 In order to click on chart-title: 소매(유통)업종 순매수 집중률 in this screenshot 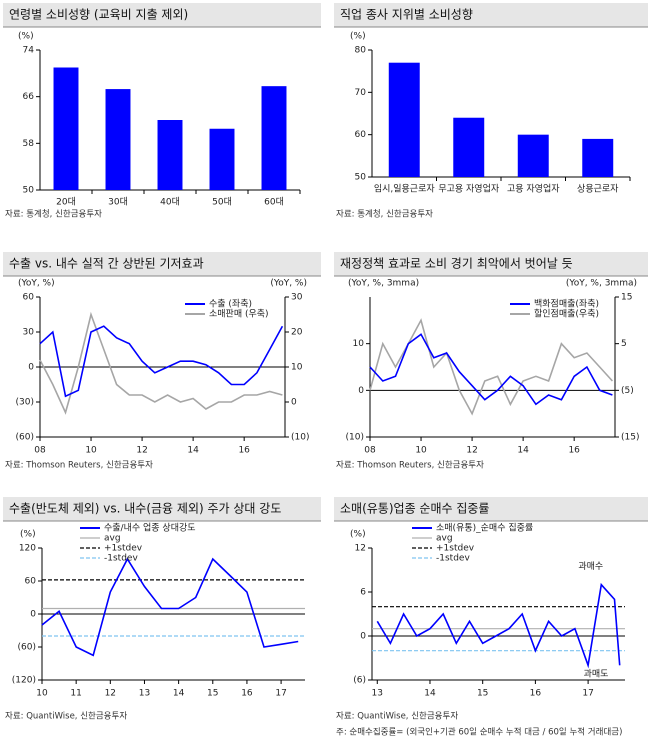, I will do `click(414, 509)`.